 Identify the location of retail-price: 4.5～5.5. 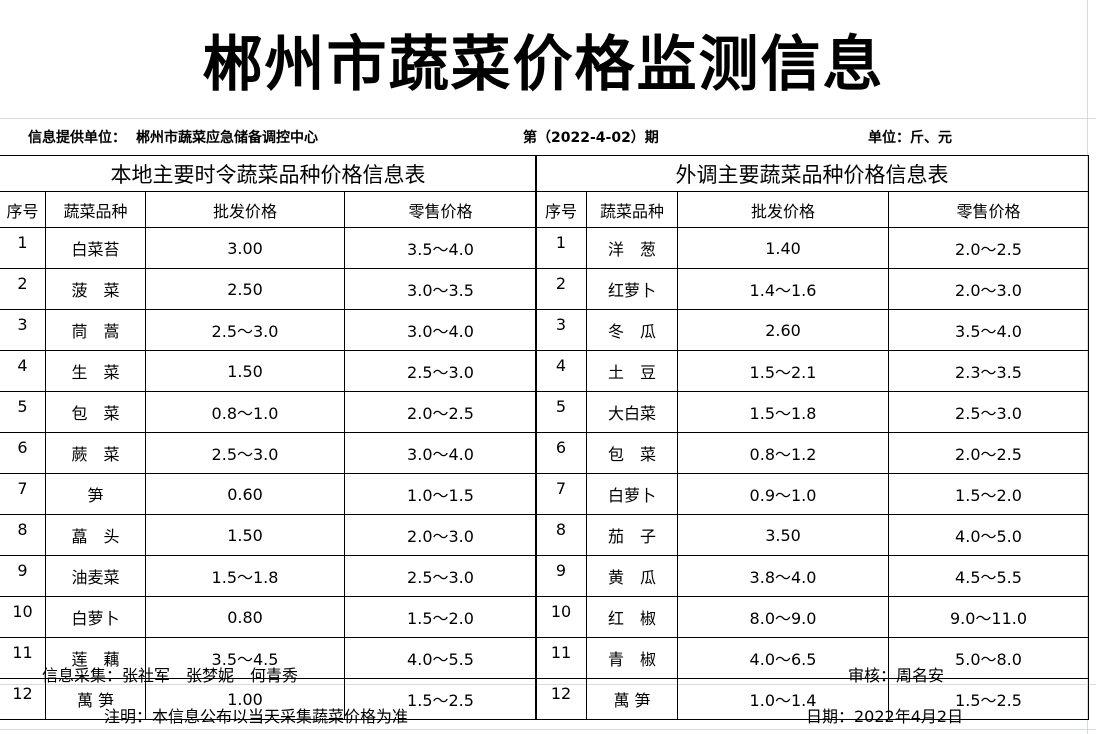
(988, 576).